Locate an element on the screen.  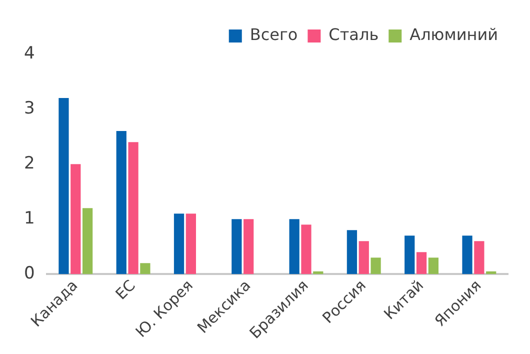
y-tick-label: 0 is located at coordinates (29, 274).